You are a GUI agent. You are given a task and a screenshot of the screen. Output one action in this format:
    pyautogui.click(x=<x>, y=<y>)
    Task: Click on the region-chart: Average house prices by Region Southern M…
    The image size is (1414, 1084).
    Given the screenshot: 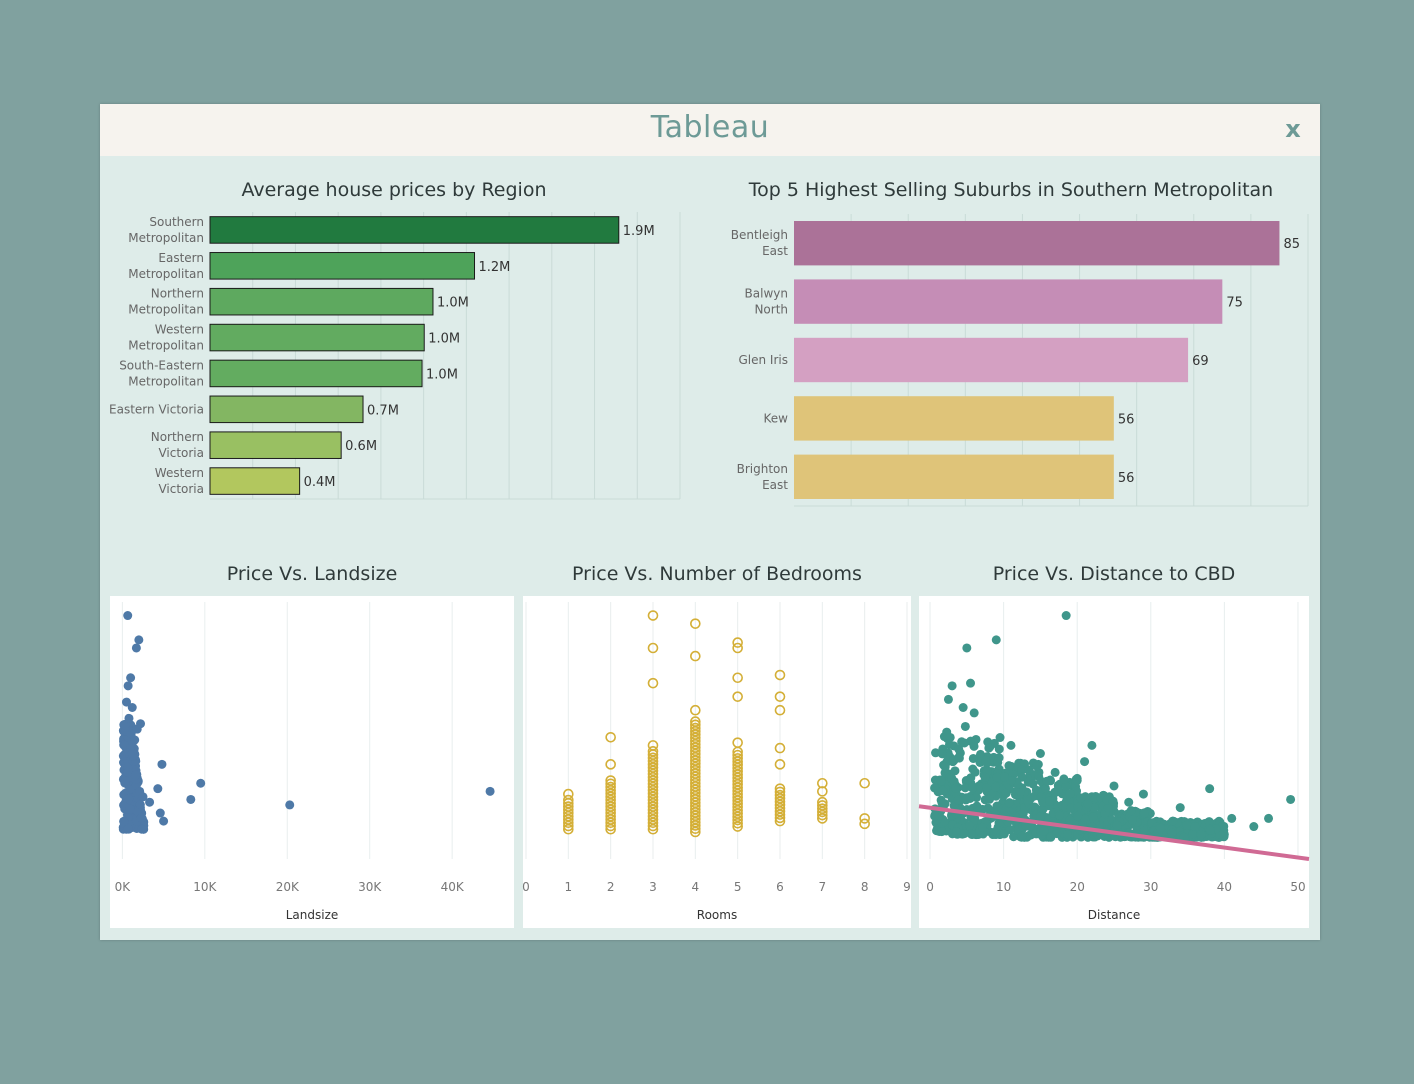 What is the action you would take?
    pyautogui.click(x=395, y=339)
    